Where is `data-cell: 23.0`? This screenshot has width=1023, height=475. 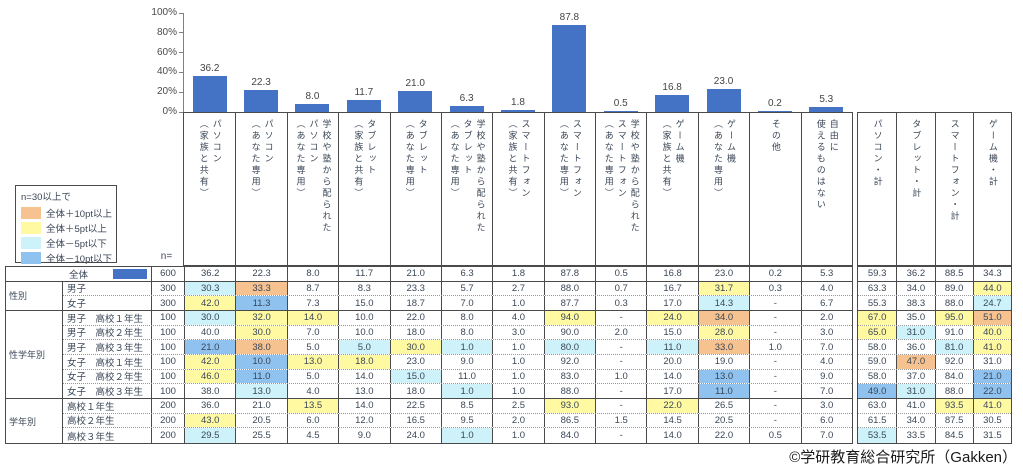
data-cell: 23.0 is located at coordinates (415, 362).